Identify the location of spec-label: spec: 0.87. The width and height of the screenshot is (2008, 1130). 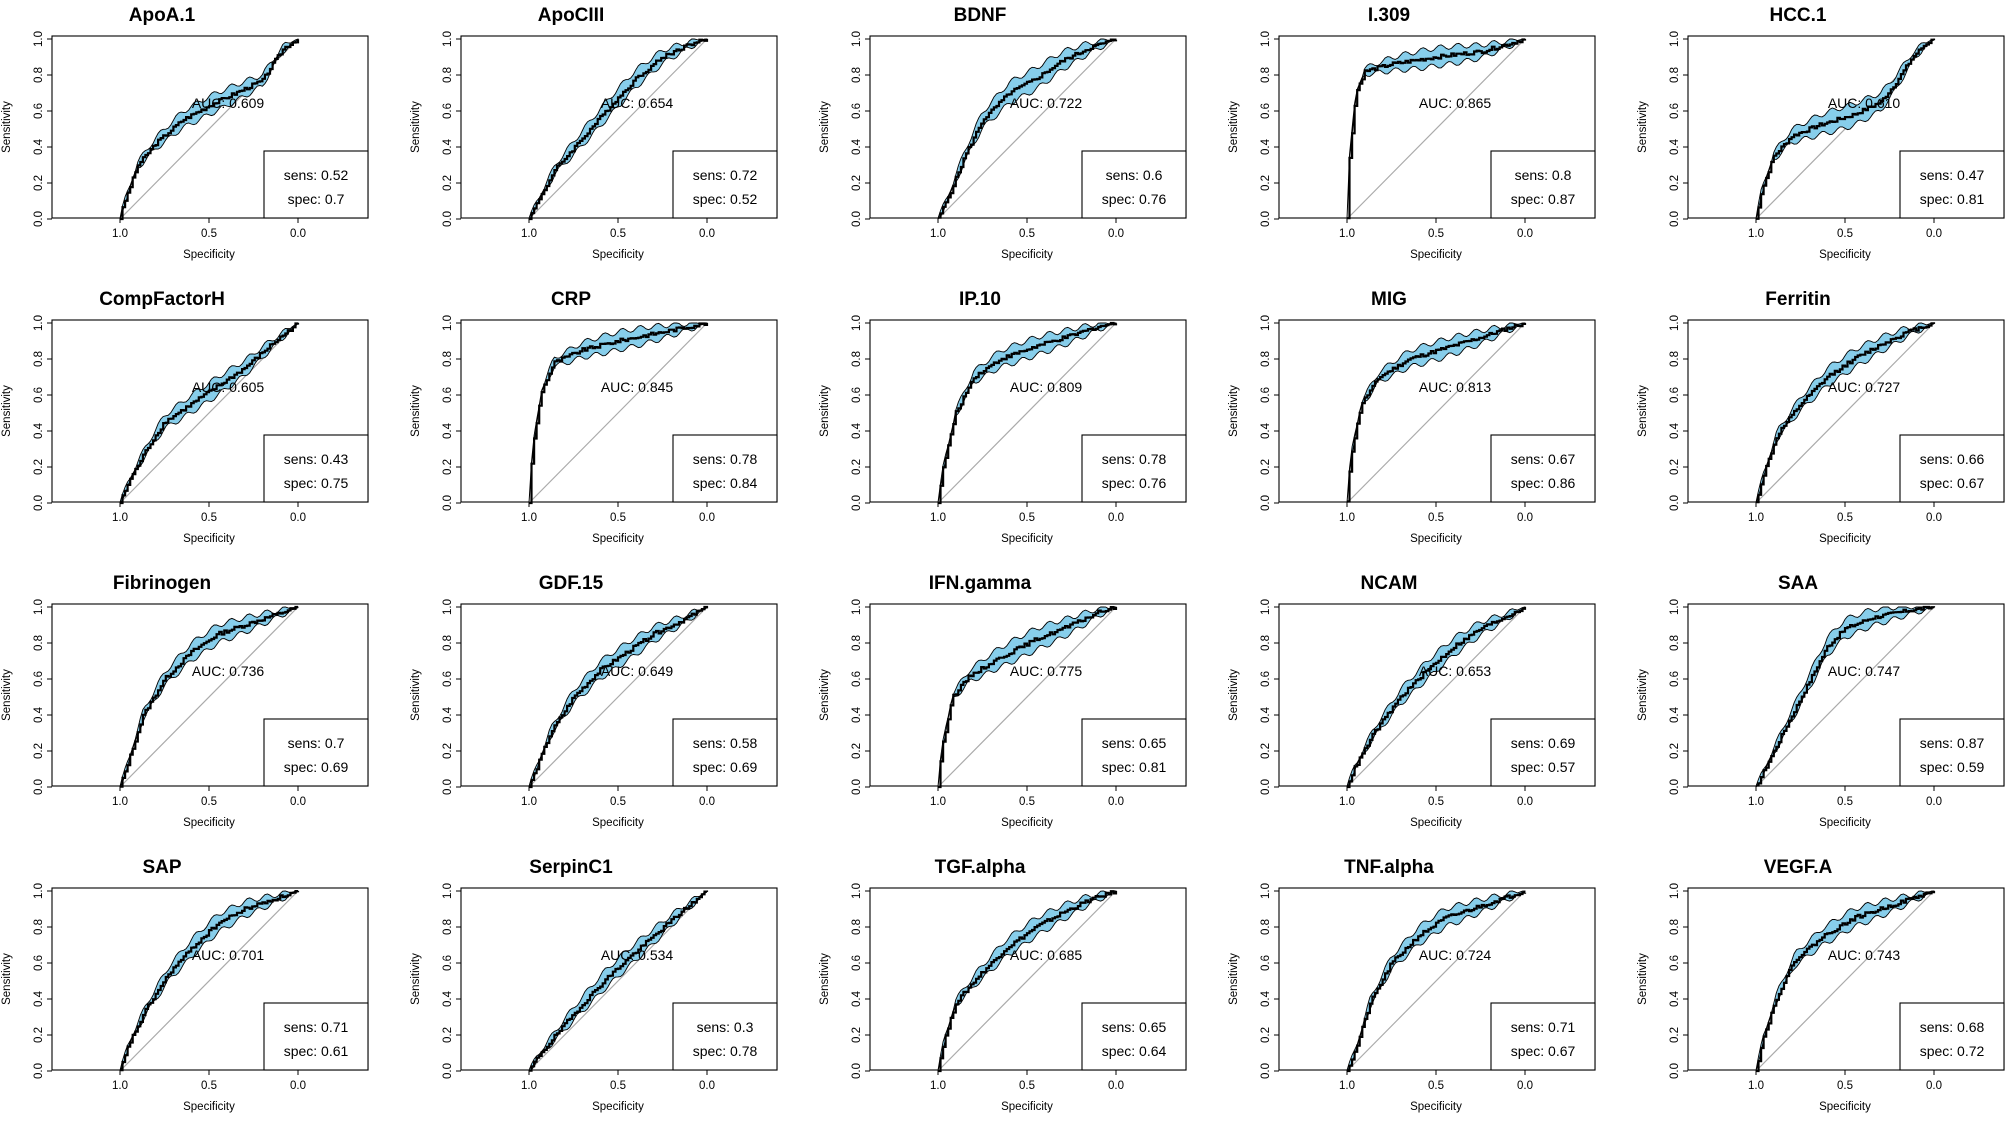
(1543, 199).